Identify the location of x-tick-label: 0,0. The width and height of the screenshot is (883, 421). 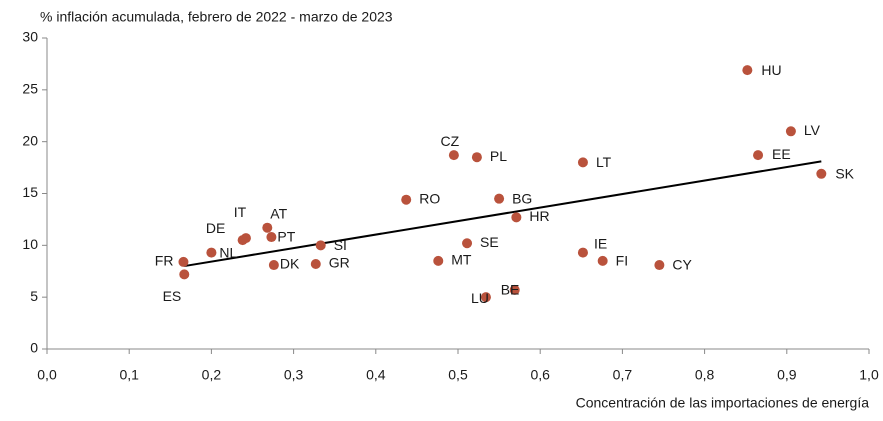
(47, 375).